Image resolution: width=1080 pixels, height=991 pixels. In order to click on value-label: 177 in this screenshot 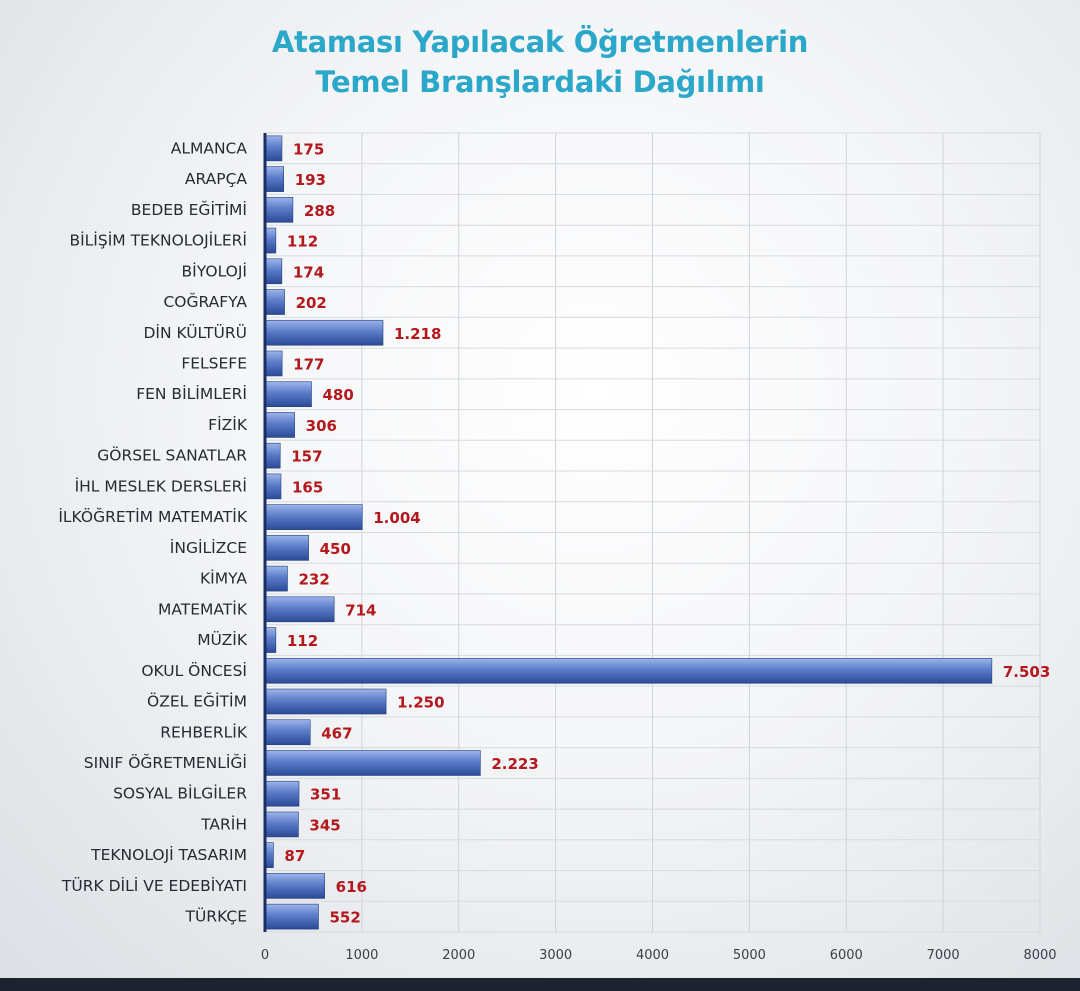, I will do `click(308, 364)`.